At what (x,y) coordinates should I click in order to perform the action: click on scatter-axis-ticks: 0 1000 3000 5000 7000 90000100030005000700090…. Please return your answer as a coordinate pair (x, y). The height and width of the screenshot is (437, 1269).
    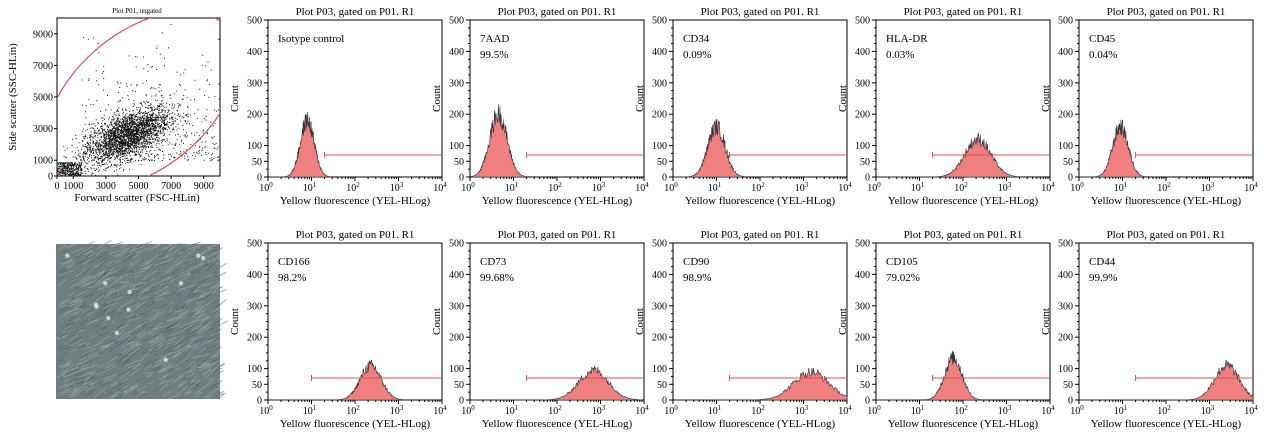
    Looking at the image, I should click on (123, 110).